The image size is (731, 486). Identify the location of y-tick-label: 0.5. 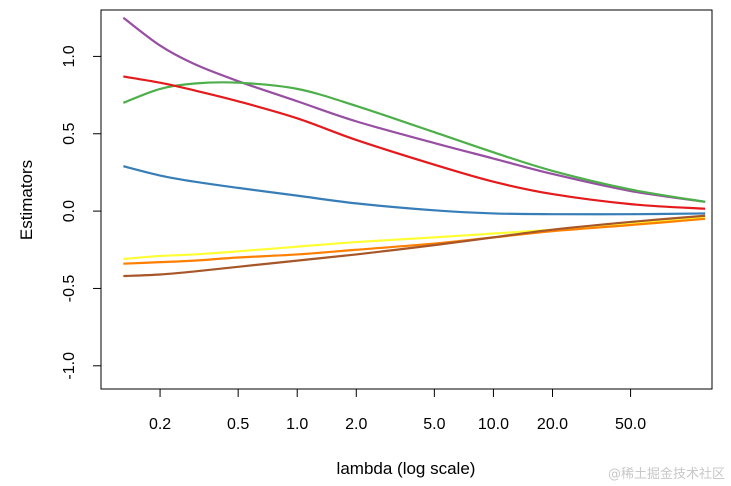
(69, 134).